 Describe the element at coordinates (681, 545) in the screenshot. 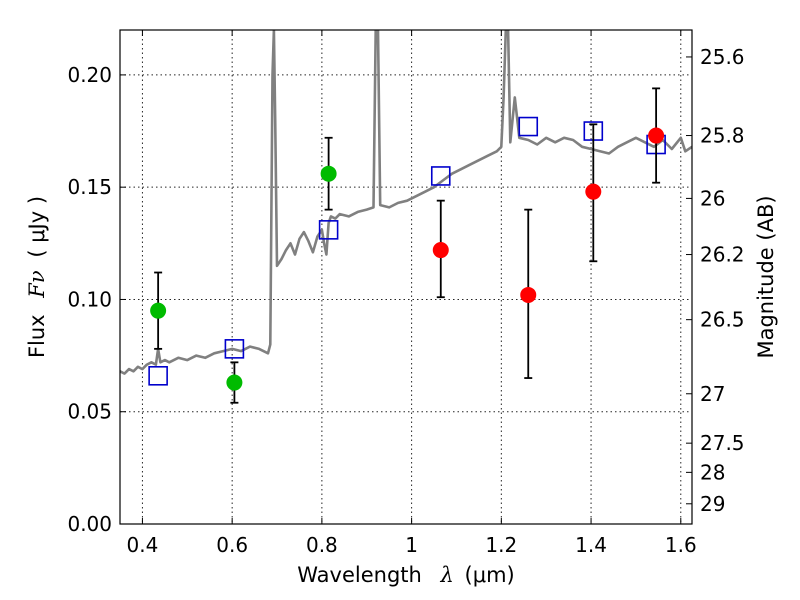

I see `x-tick-label: 1.6` at that location.